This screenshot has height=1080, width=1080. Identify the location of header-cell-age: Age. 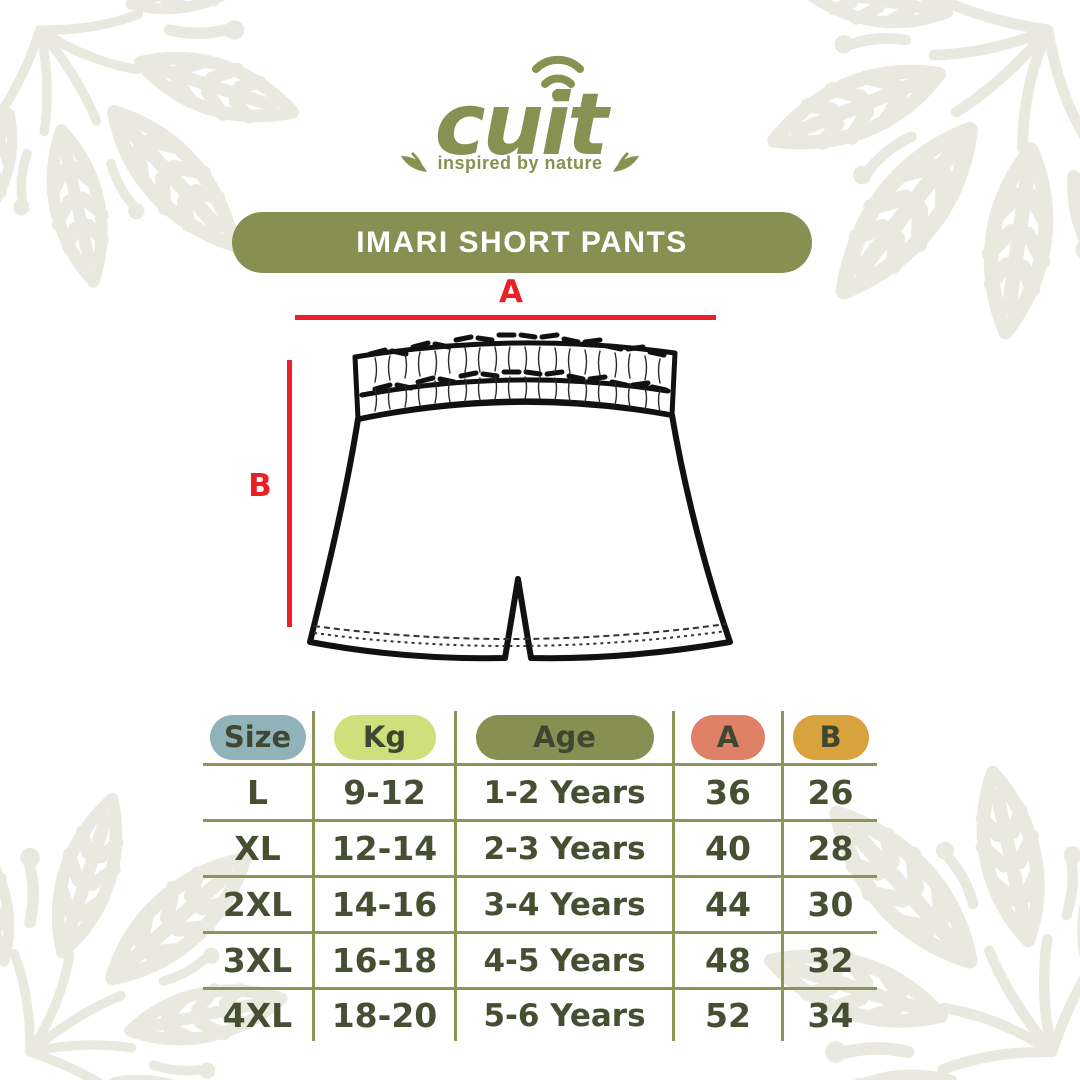
(563, 737).